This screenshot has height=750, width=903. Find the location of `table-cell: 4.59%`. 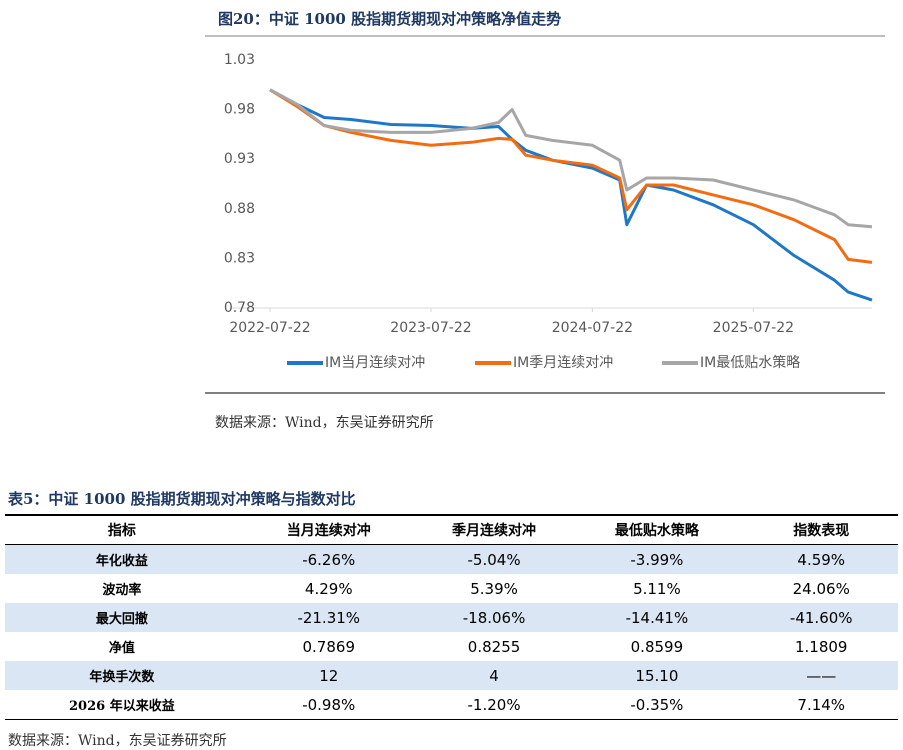

table-cell: 4.59% is located at coordinates (821, 559).